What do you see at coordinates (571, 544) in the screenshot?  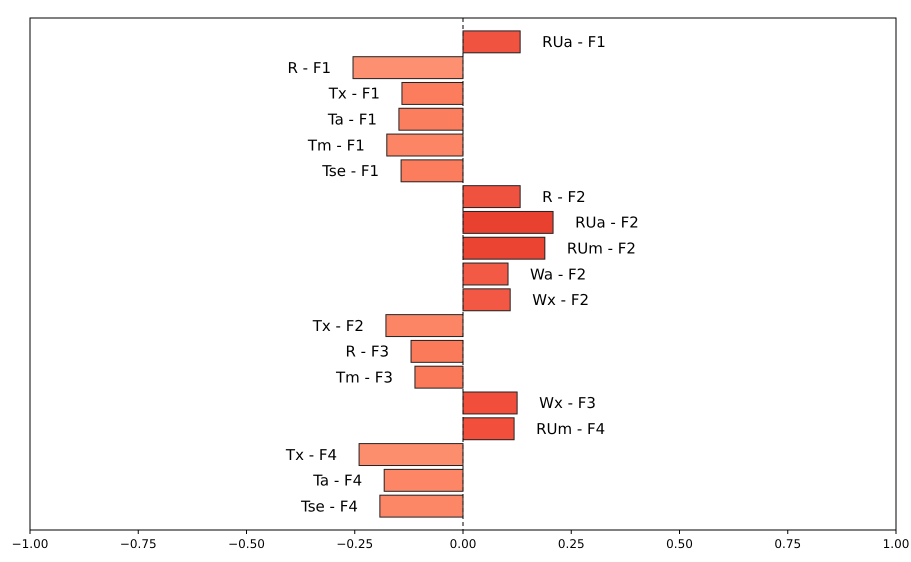 I see `x-tick-label: 0.25` at bounding box center [571, 544].